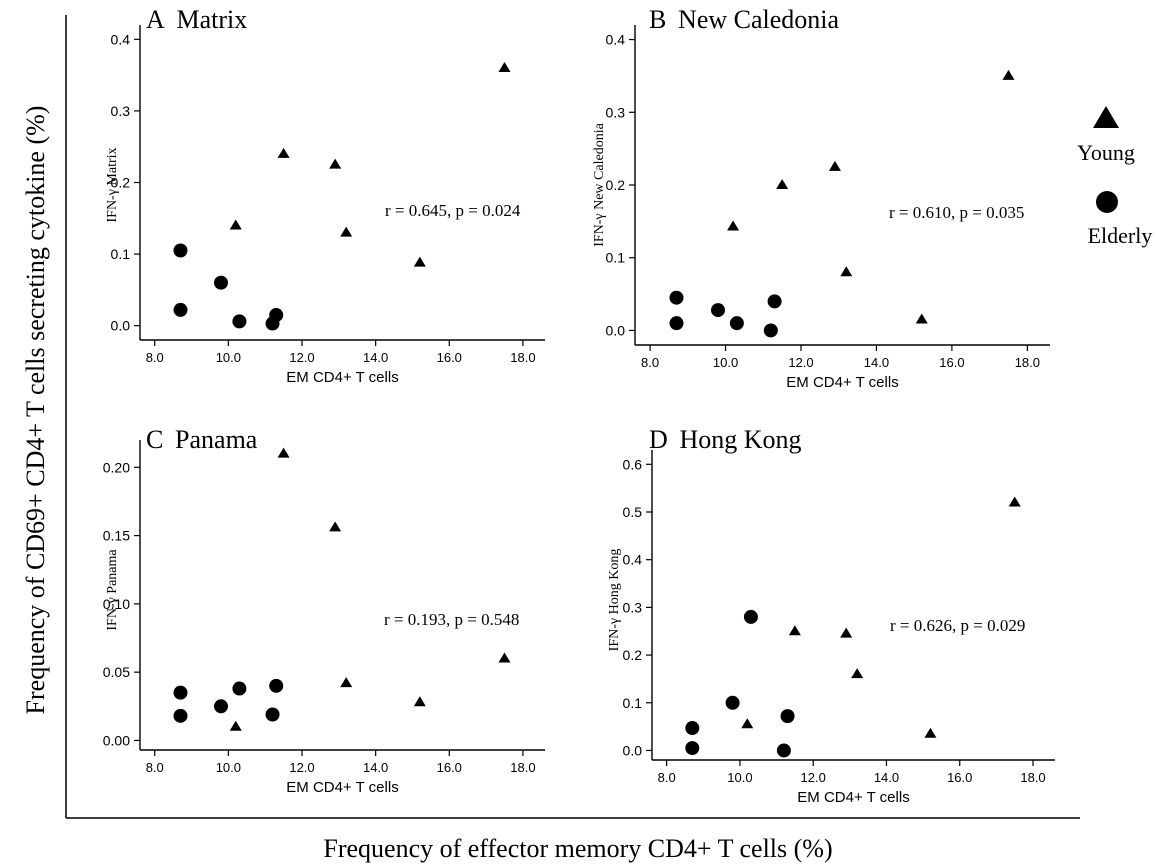  Describe the element at coordinates (616, 330) in the screenshot. I see `panel-b-ytick-label: 0.0` at that location.